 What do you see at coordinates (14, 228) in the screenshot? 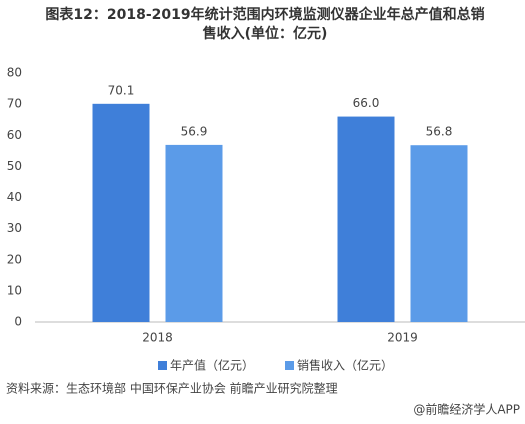
I see `y-tick-label: 30` at bounding box center [14, 228].